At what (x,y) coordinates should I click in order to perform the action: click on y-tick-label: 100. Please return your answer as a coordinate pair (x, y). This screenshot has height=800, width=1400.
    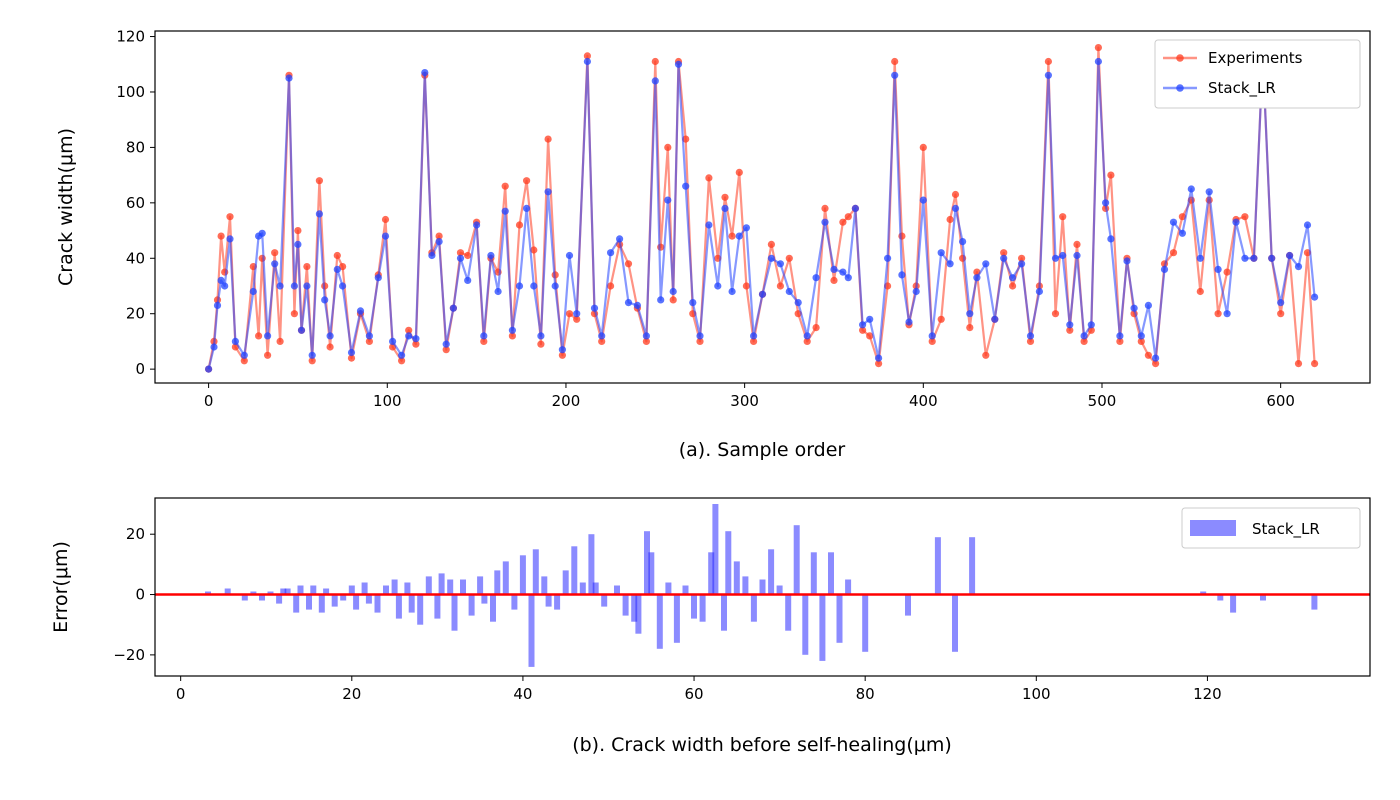
    Looking at the image, I should click on (130, 92).